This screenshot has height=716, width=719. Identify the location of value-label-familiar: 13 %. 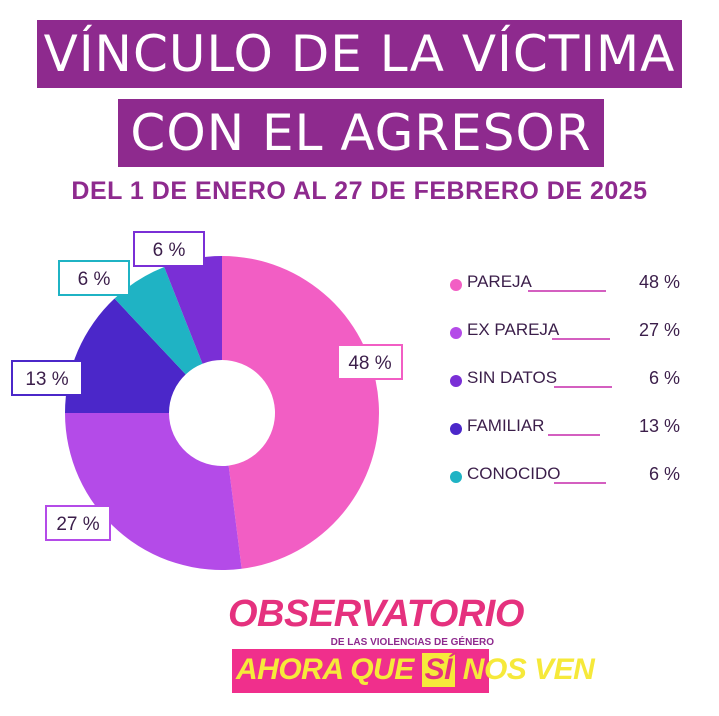
(47, 378).